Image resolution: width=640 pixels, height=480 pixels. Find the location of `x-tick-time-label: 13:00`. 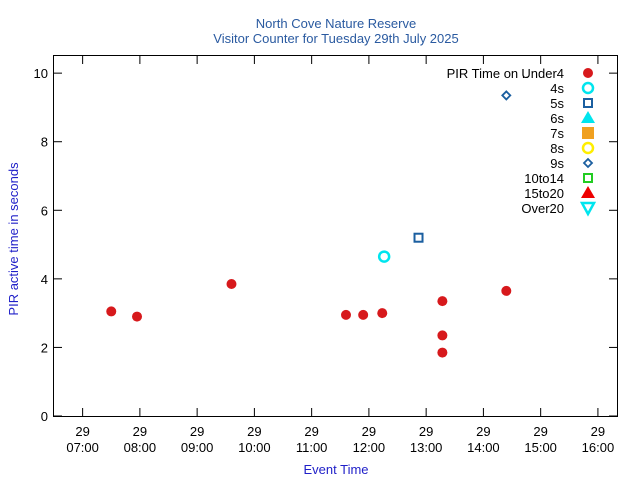

x-tick-time-label: 13:00 is located at coordinates (426, 447).